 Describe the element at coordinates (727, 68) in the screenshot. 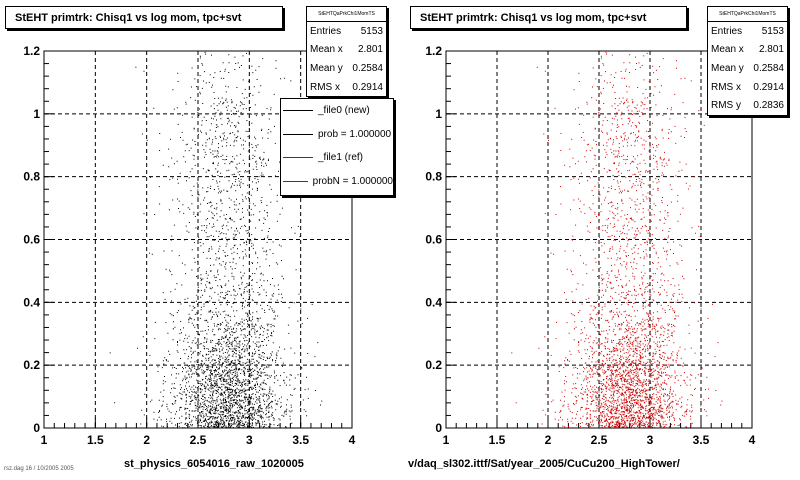

I see `right-stats-label: Mean y` at that location.